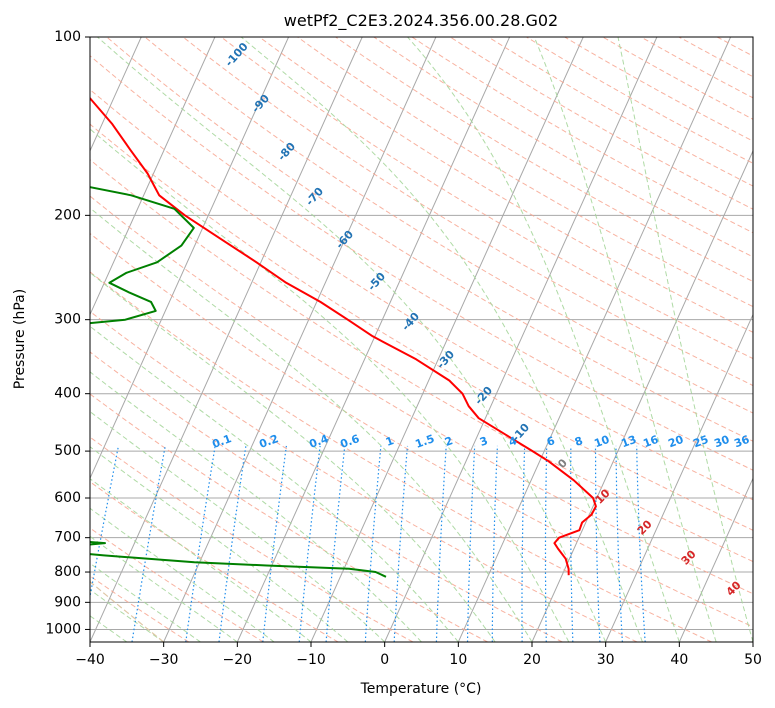 This screenshot has height=708, width=775. Describe the element at coordinates (67, 451) in the screenshot. I see `y-tick-label: 500` at that location.